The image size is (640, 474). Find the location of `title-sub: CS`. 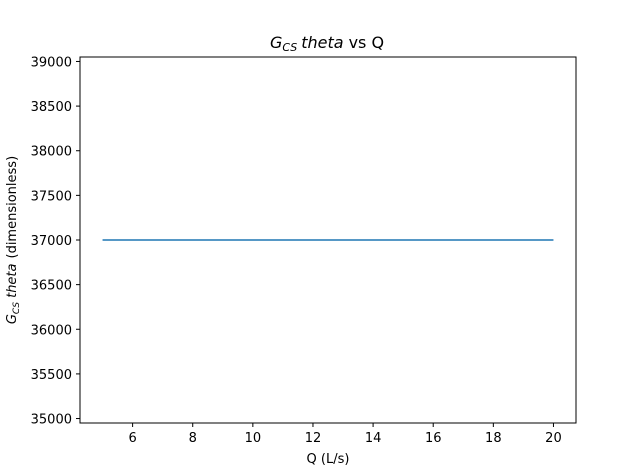

title-sub: CS is located at coordinates (289, 47).